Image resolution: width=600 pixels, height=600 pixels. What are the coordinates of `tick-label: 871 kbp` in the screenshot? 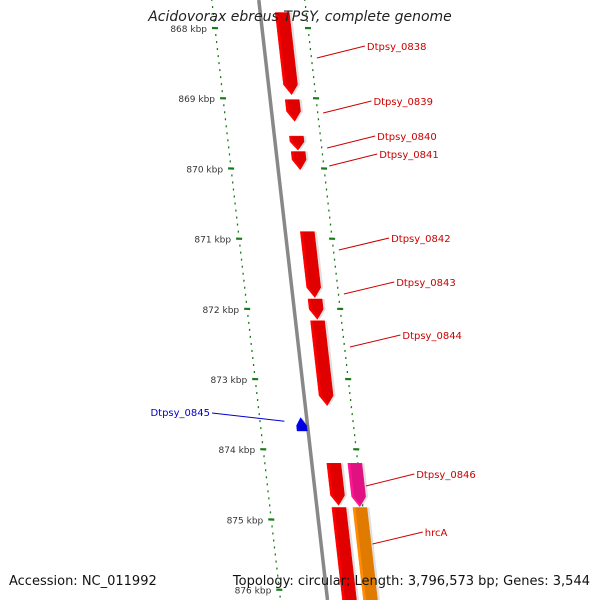 It's located at (212, 241).